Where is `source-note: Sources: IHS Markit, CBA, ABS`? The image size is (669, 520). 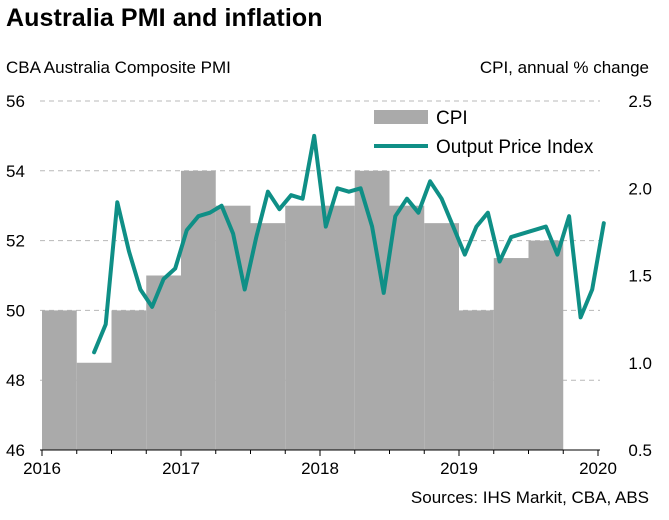 source-note: Sources: IHS Markit, CBA, ABS is located at coordinates (529, 497).